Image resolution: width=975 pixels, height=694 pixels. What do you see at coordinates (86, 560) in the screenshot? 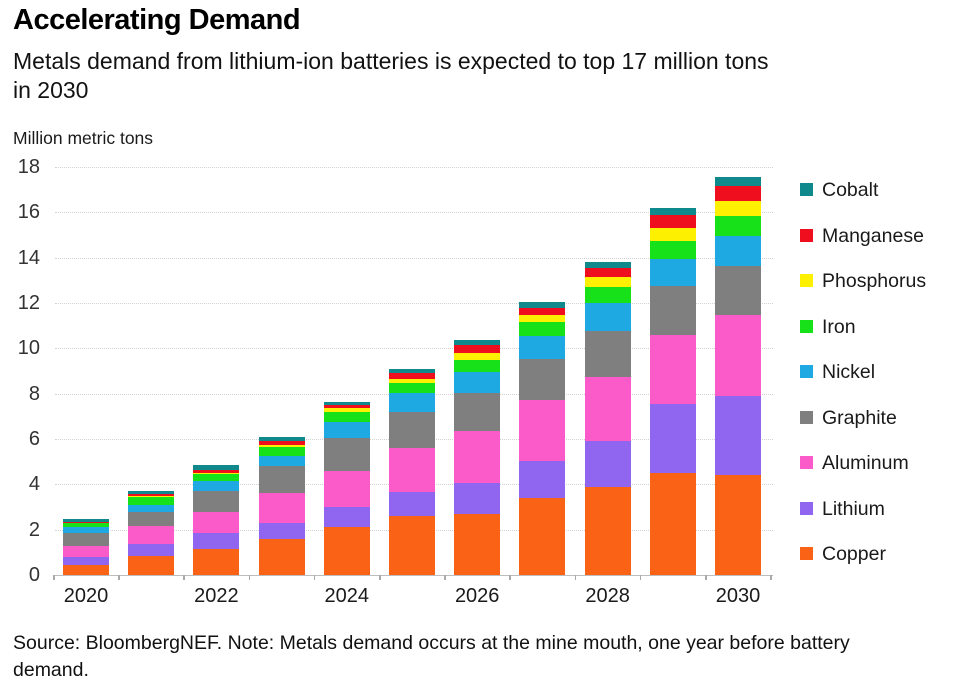
I see `bar-2020-segment-lithium` at bounding box center [86, 560].